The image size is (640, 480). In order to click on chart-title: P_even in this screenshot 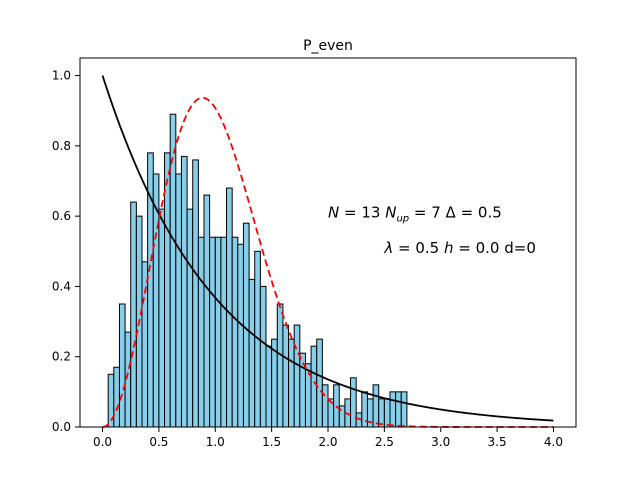, I will do `click(328, 46)`.